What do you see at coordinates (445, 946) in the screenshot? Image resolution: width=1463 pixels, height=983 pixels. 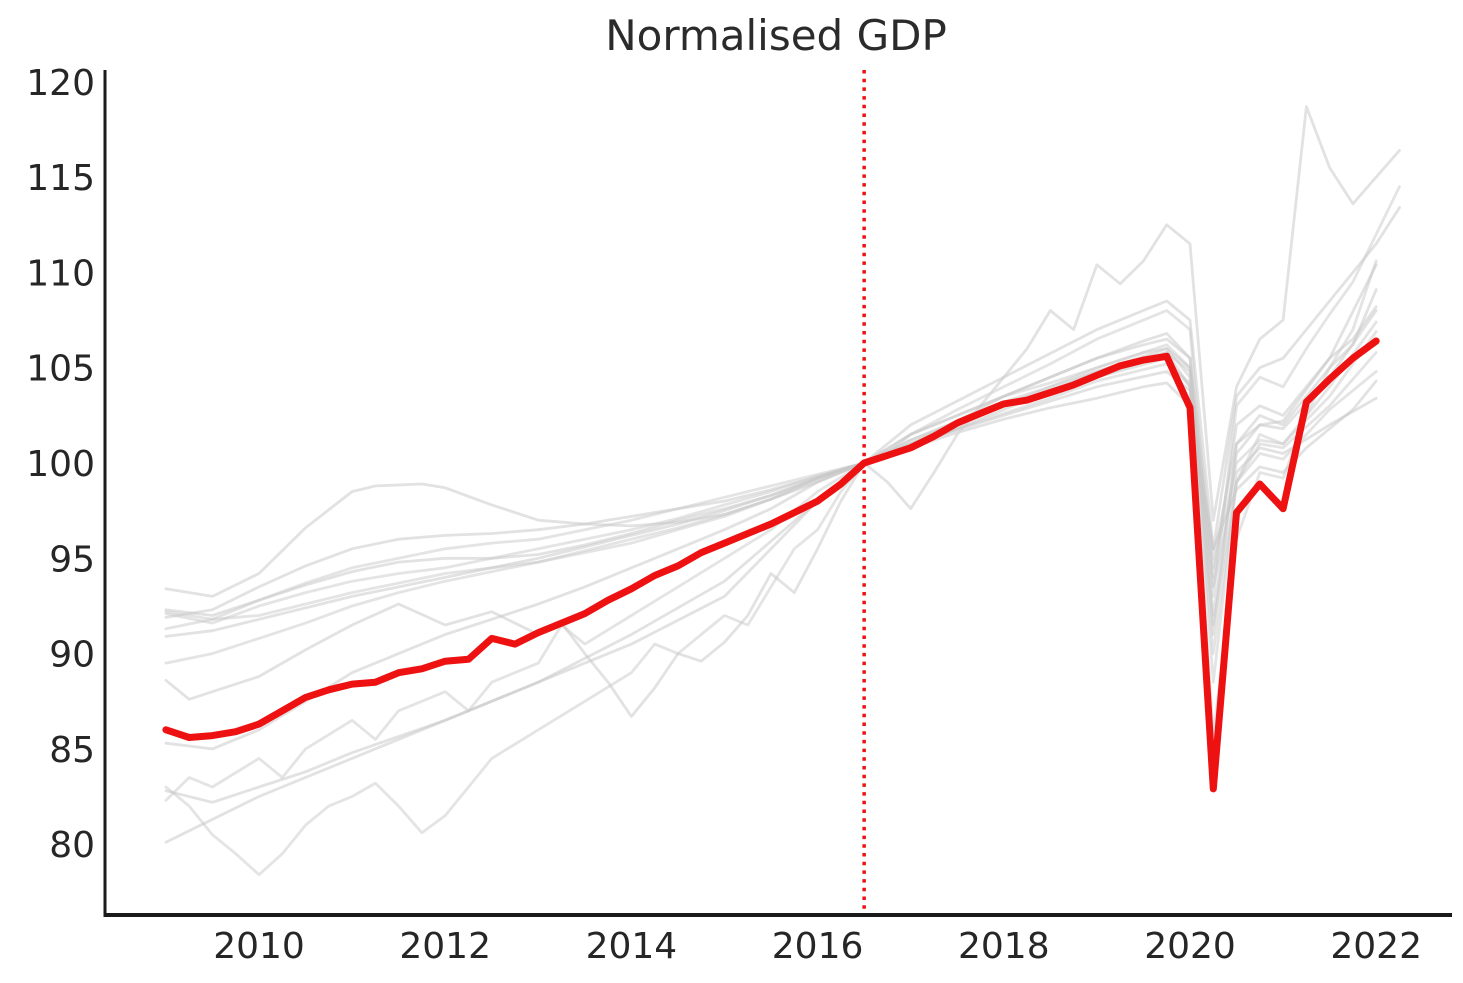 I see `x-tick-label-2012: 2012` at bounding box center [445, 946].